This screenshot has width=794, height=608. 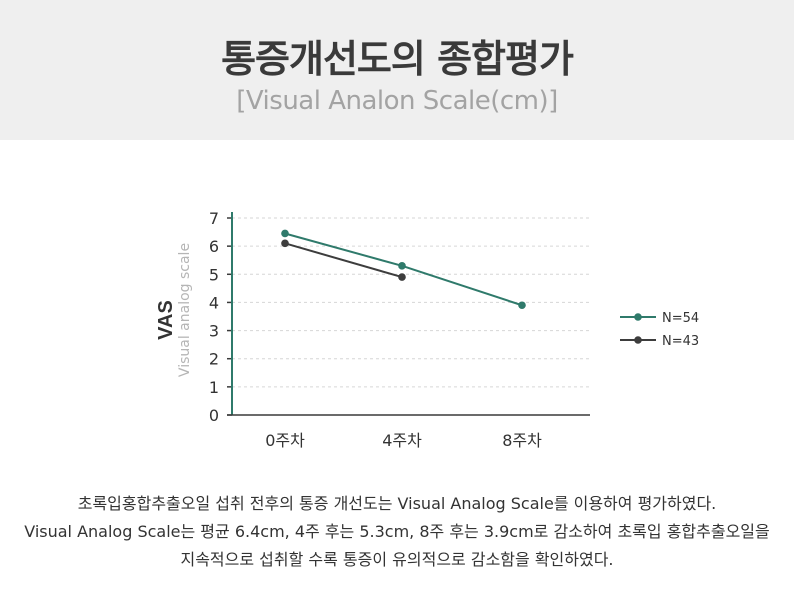 I want to click on legend-label: N=54, so click(x=680, y=318).